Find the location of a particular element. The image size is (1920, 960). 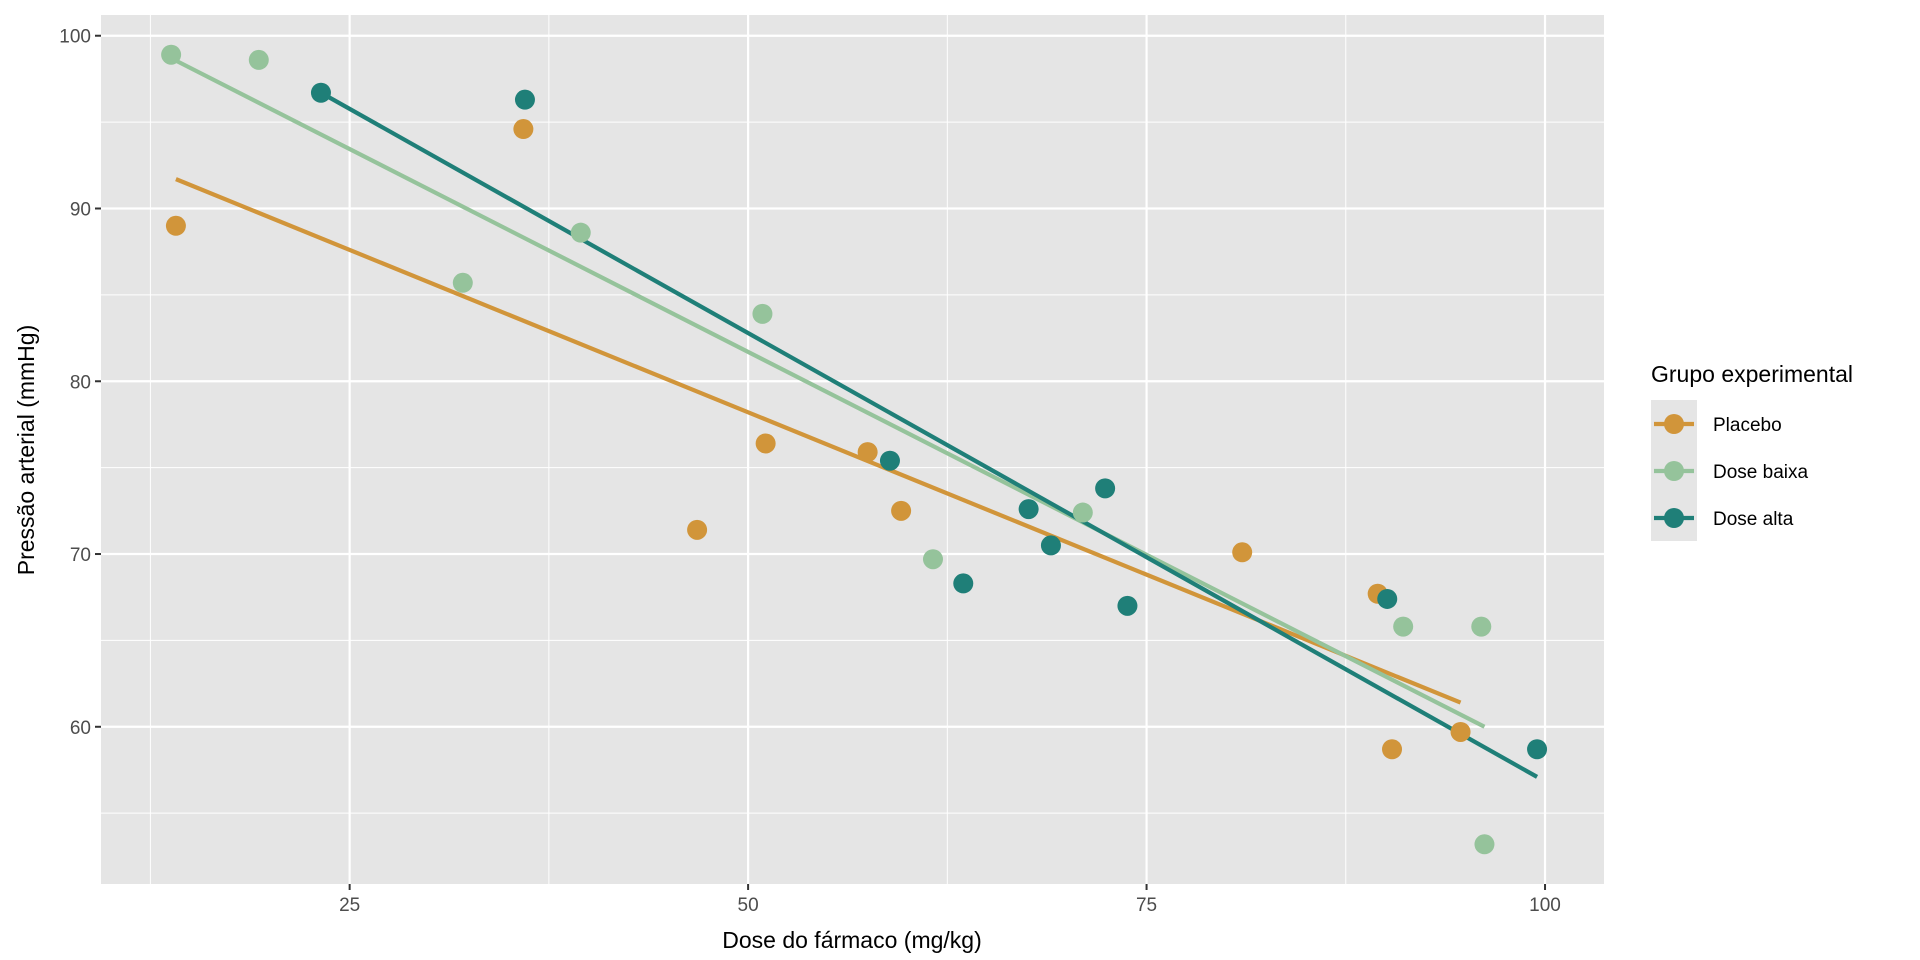

y-tick-label: 100 is located at coordinates (75, 37).